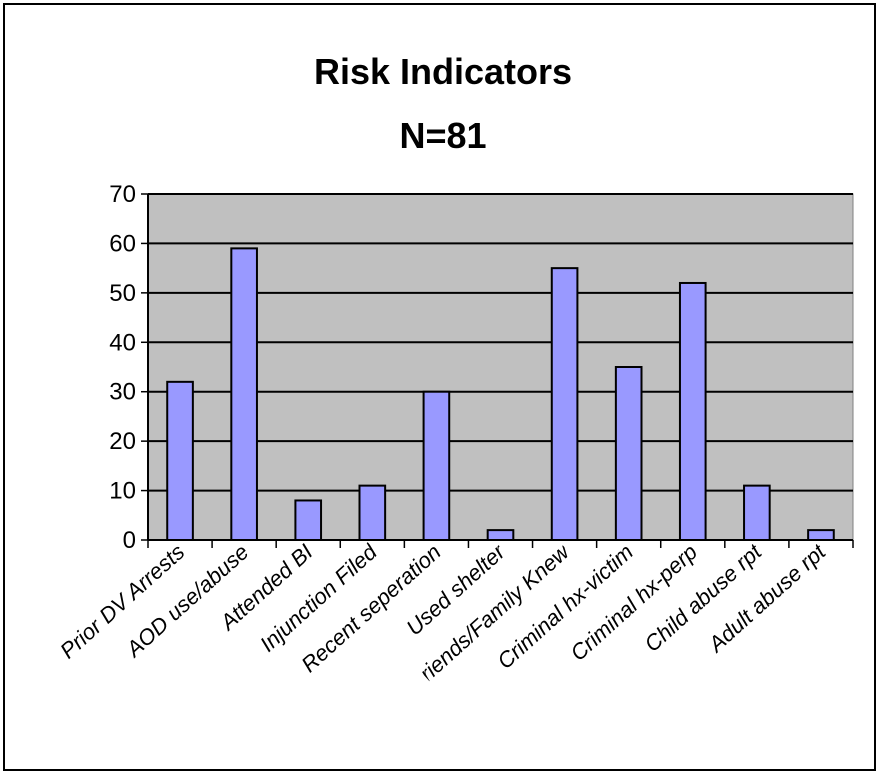  What do you see at coordinates (122, 491) in the screenshot?
I see `y-tick-label: 10` at bounding box center [122, 491].